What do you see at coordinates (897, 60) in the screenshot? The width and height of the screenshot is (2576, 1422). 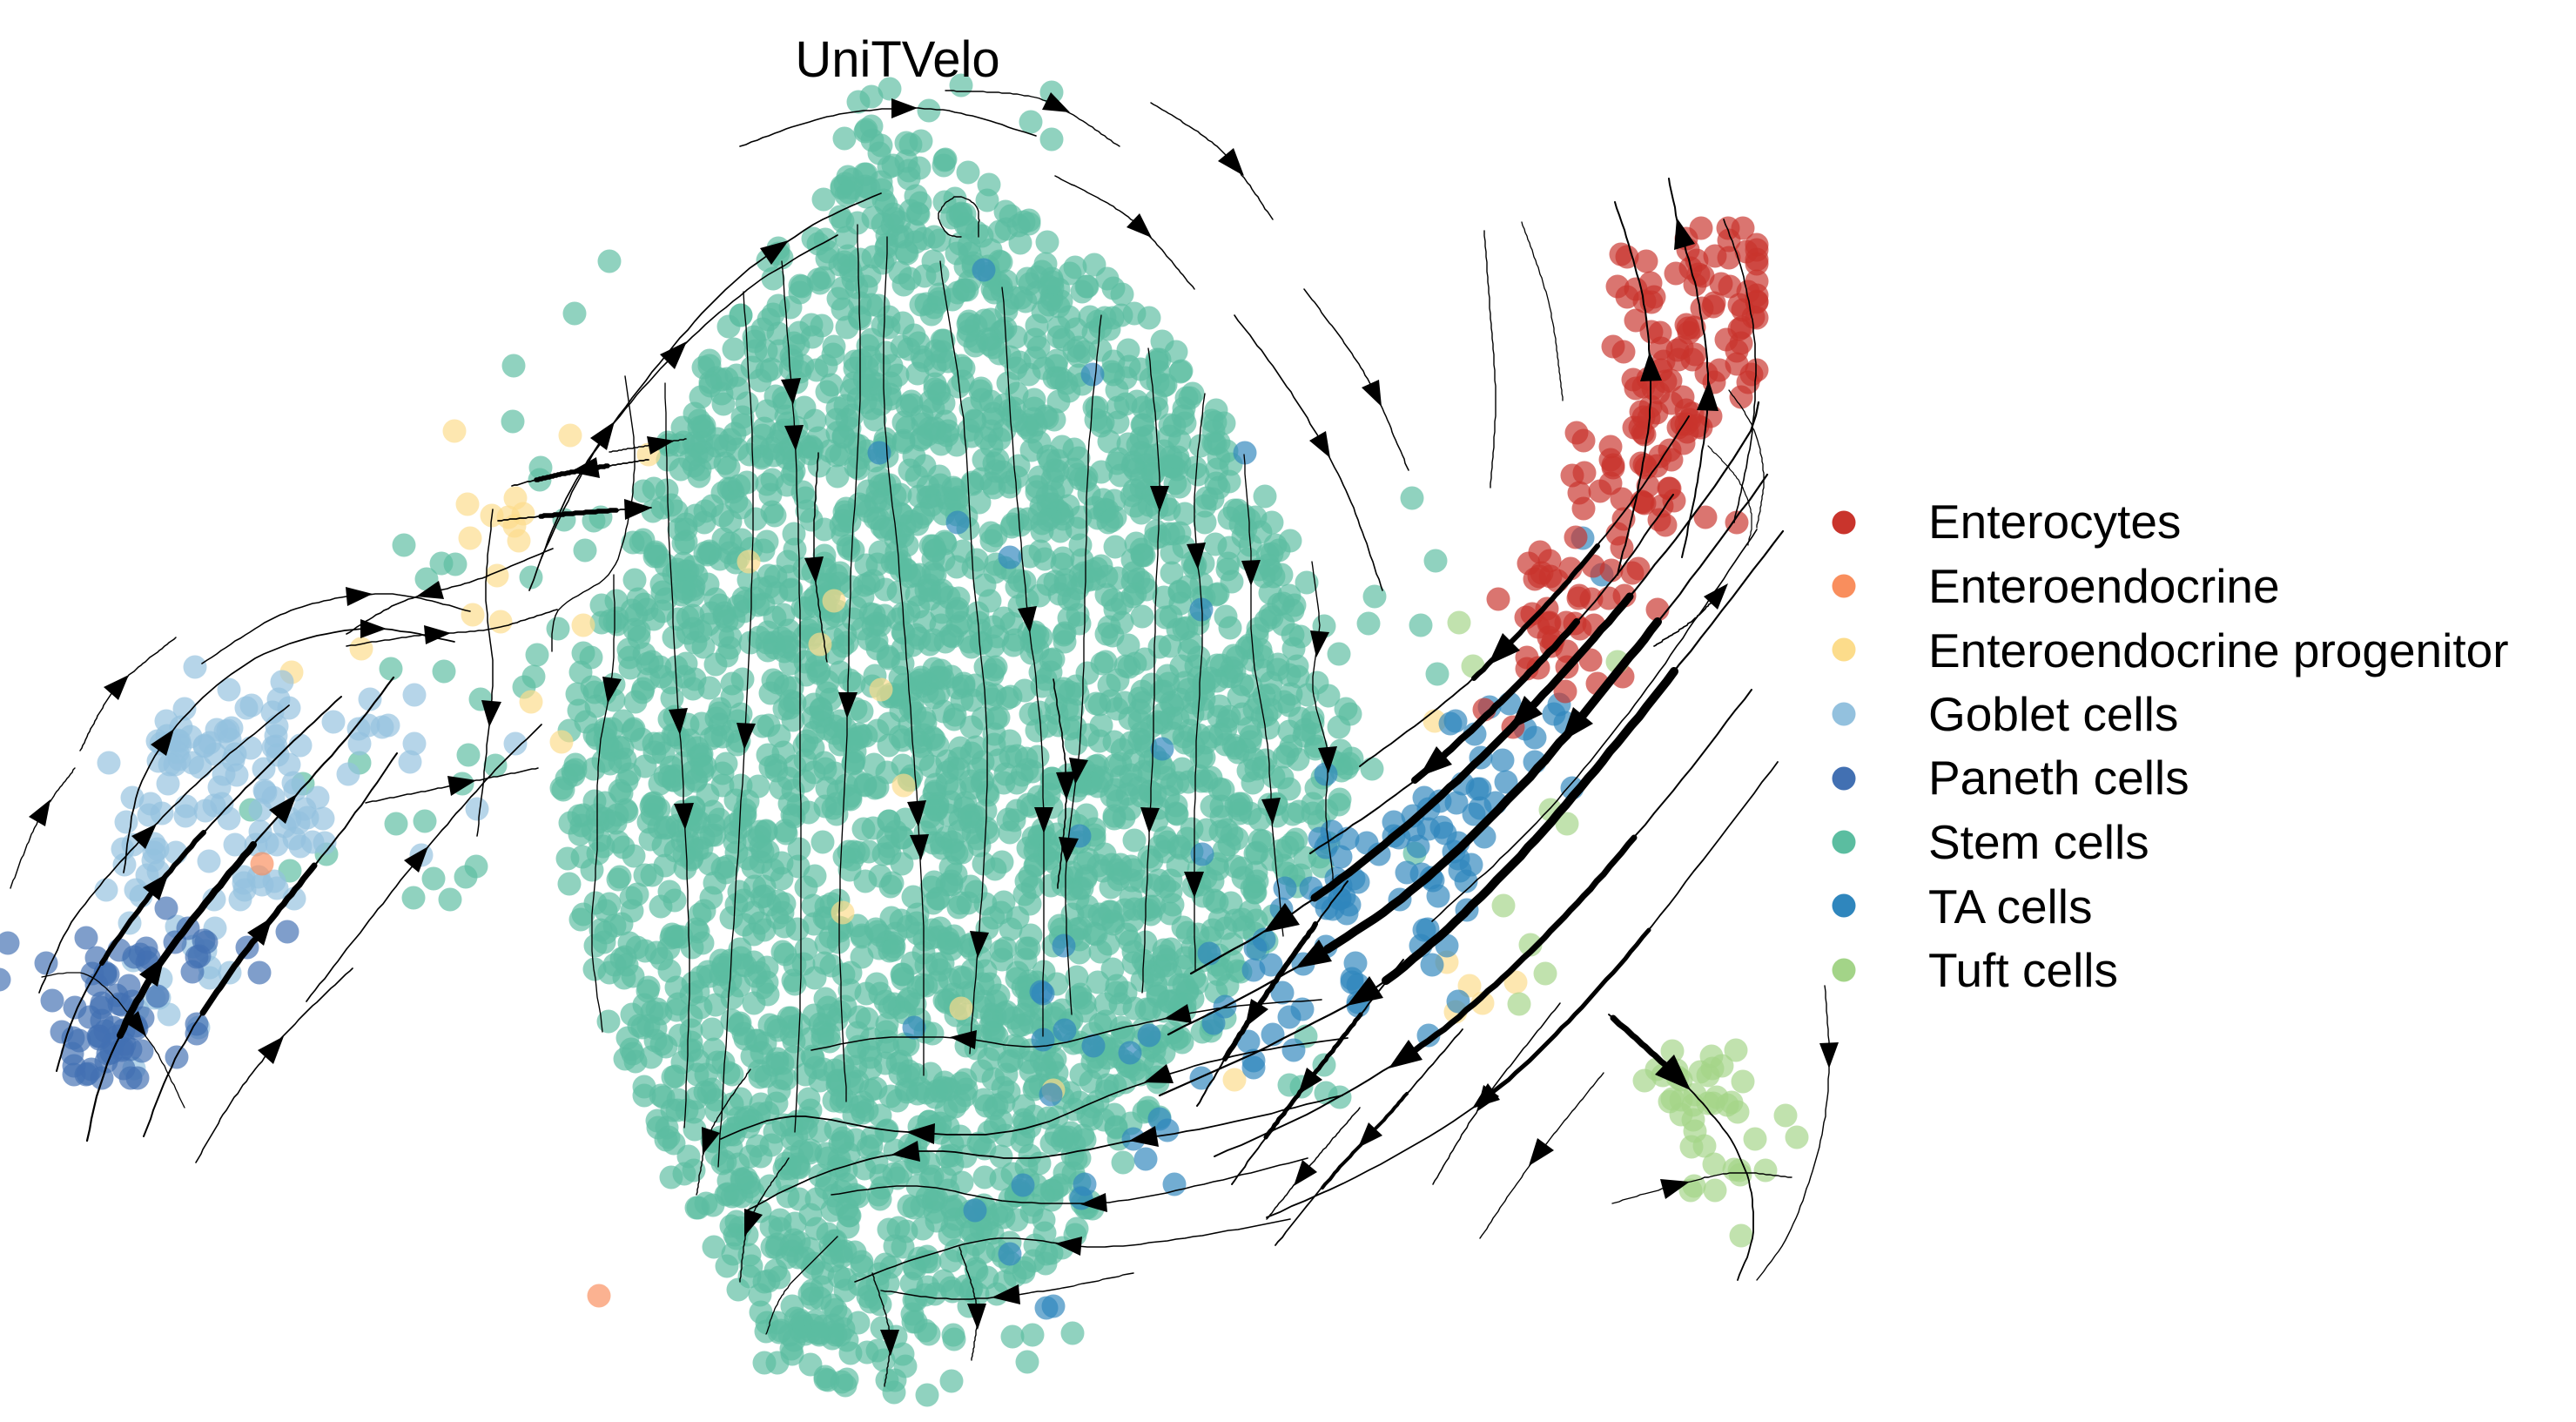 I see `svg-text: UniTVelo` at bounding box center [897, 60].